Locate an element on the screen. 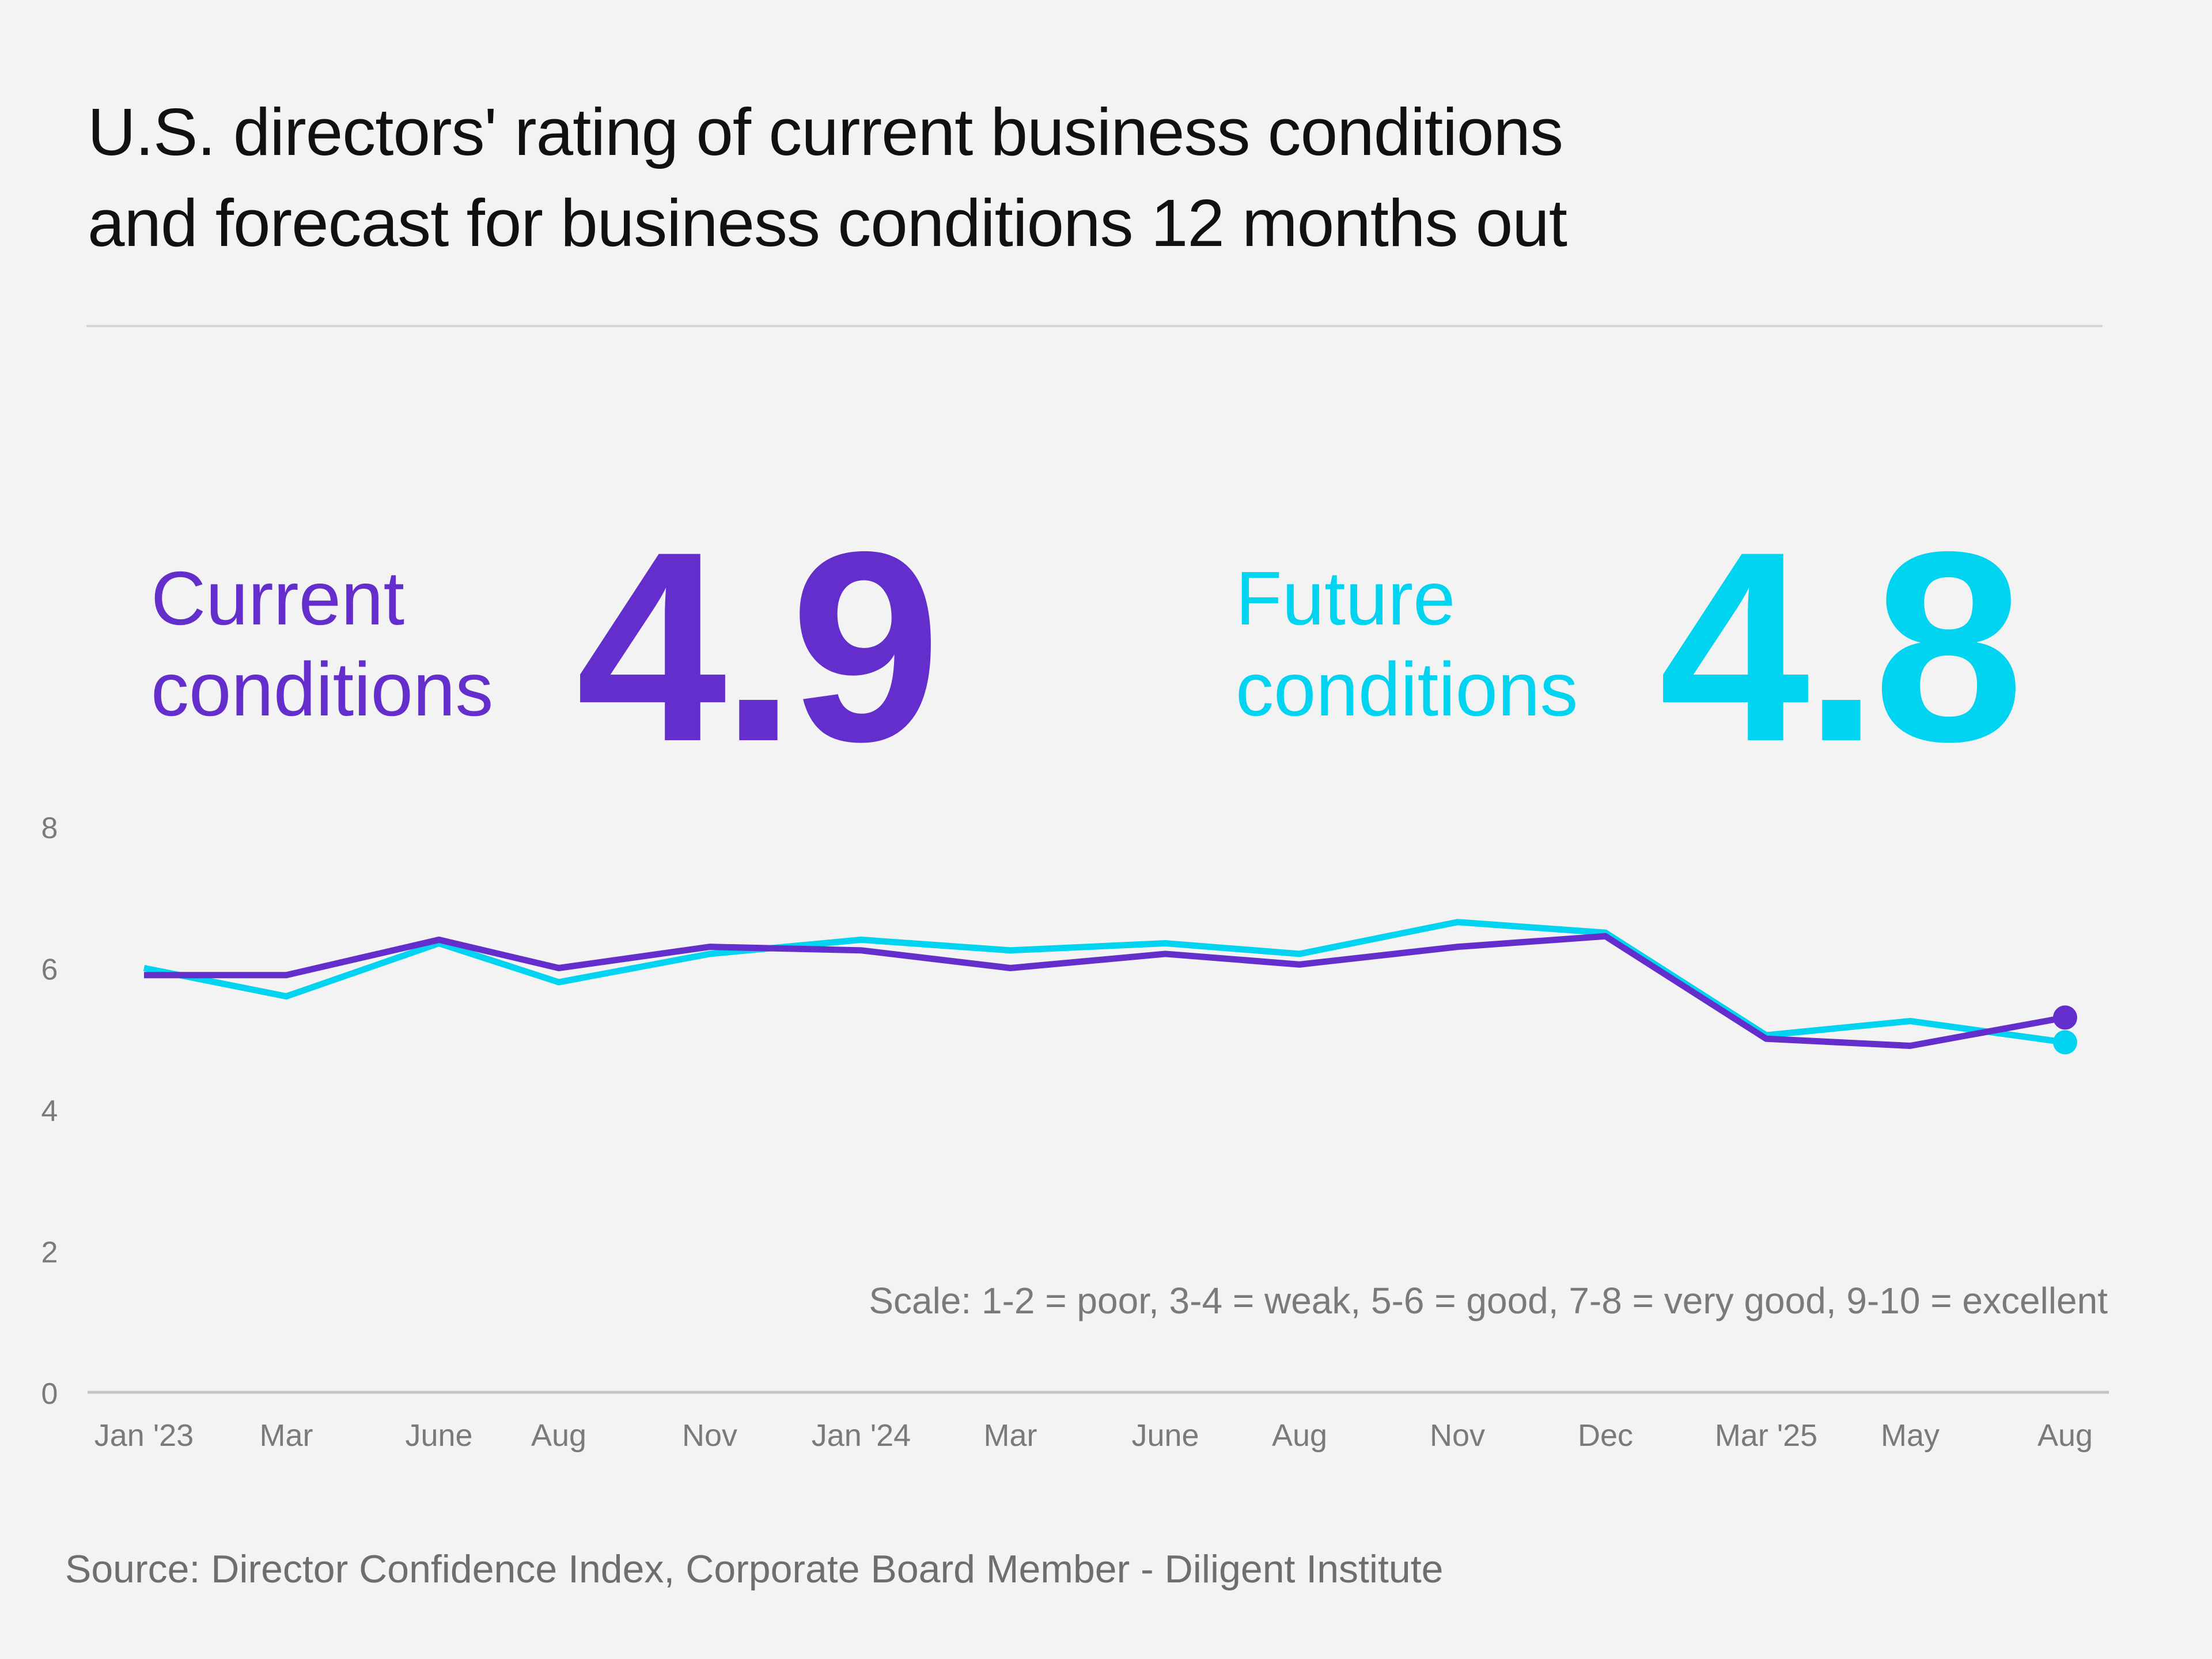  x-tick-label: Mar '25 is located at coordinates (1766, 1435).